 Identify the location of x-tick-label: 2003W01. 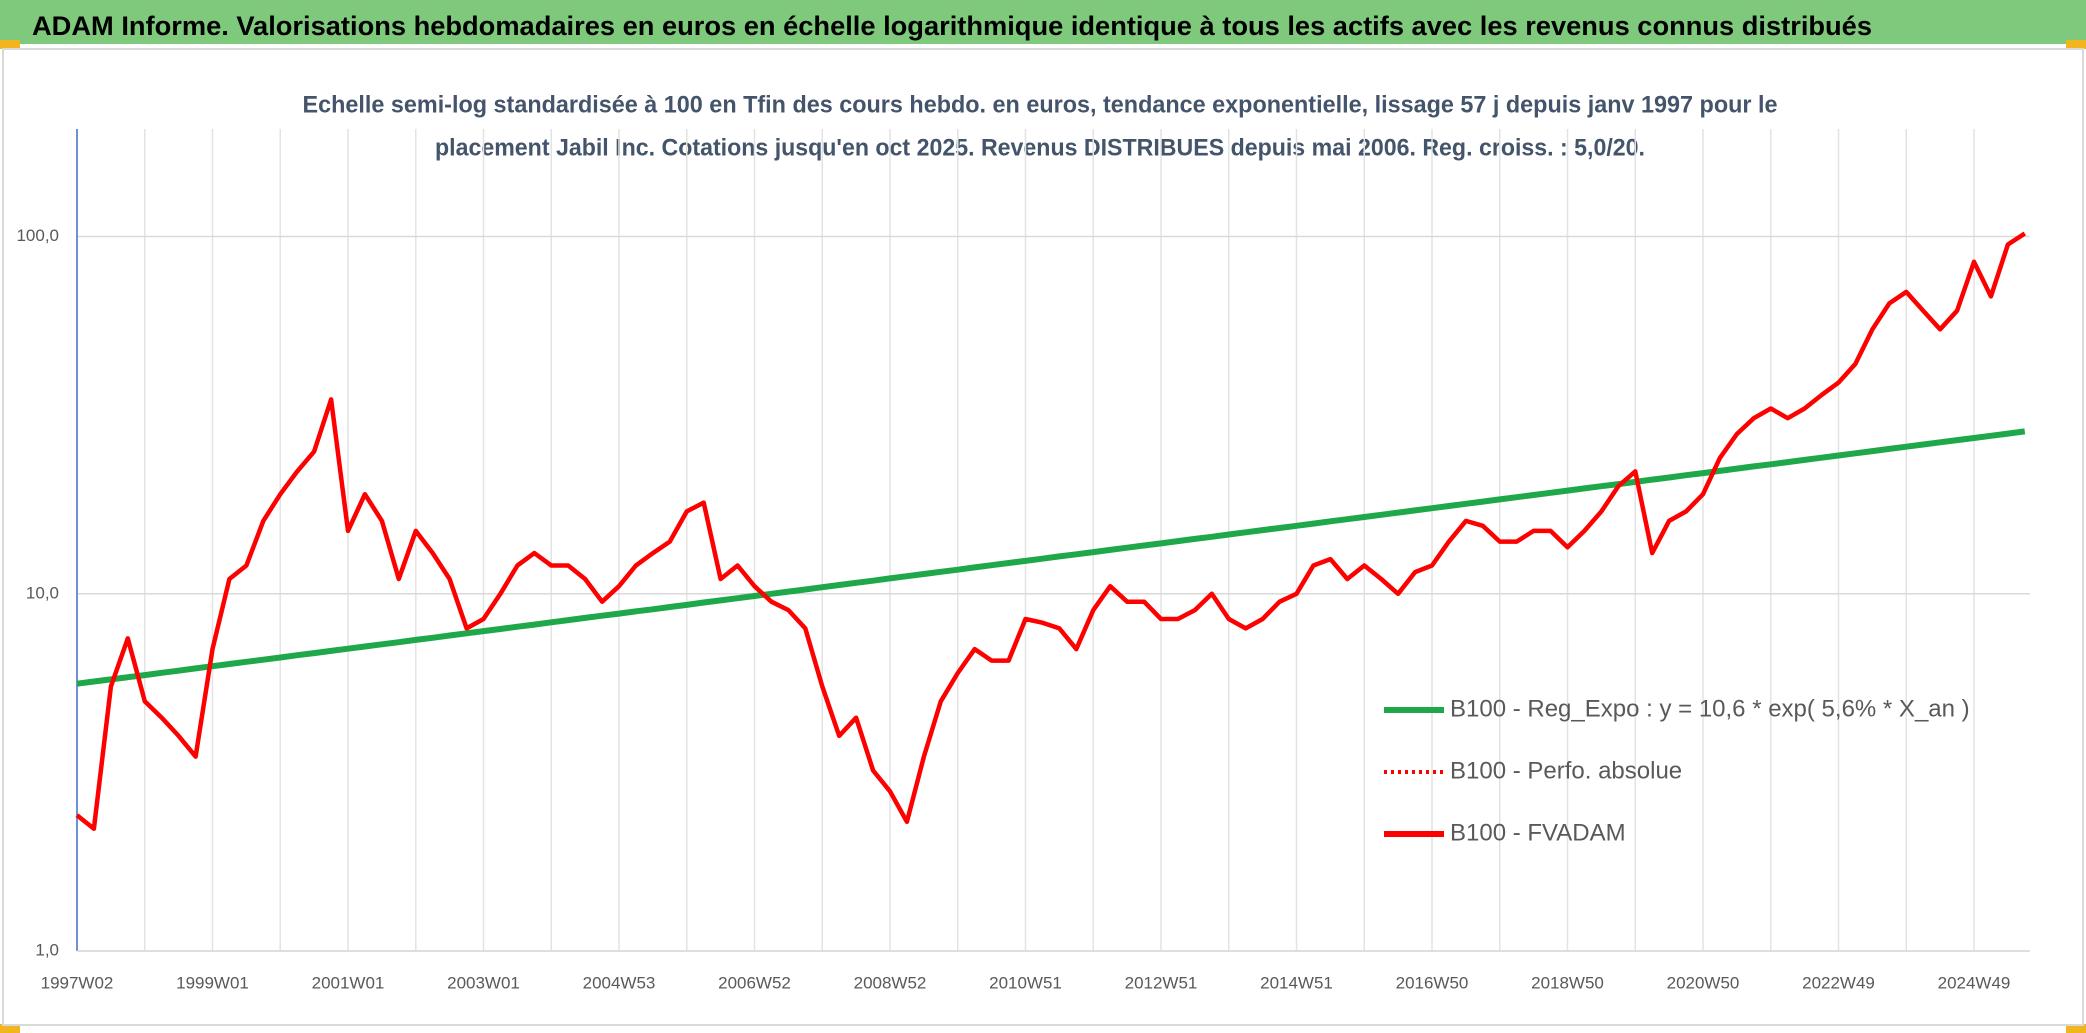
(483, 982).